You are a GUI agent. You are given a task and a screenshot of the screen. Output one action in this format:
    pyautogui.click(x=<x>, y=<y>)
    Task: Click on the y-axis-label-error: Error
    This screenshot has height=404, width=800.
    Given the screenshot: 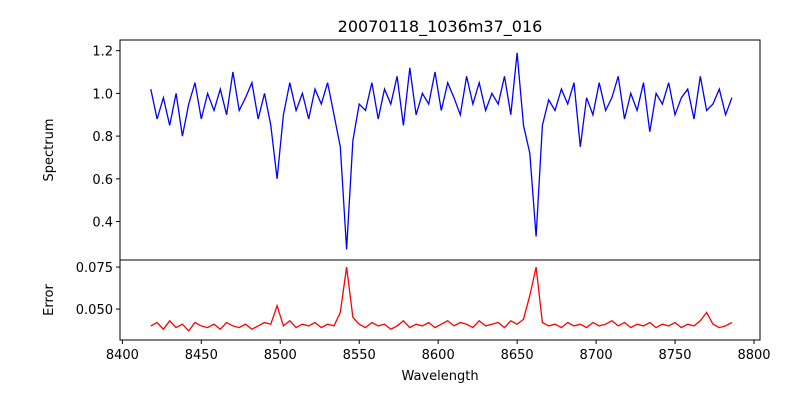 What is the action you would take?
    pyautogui.click(x=49, y=300)
    